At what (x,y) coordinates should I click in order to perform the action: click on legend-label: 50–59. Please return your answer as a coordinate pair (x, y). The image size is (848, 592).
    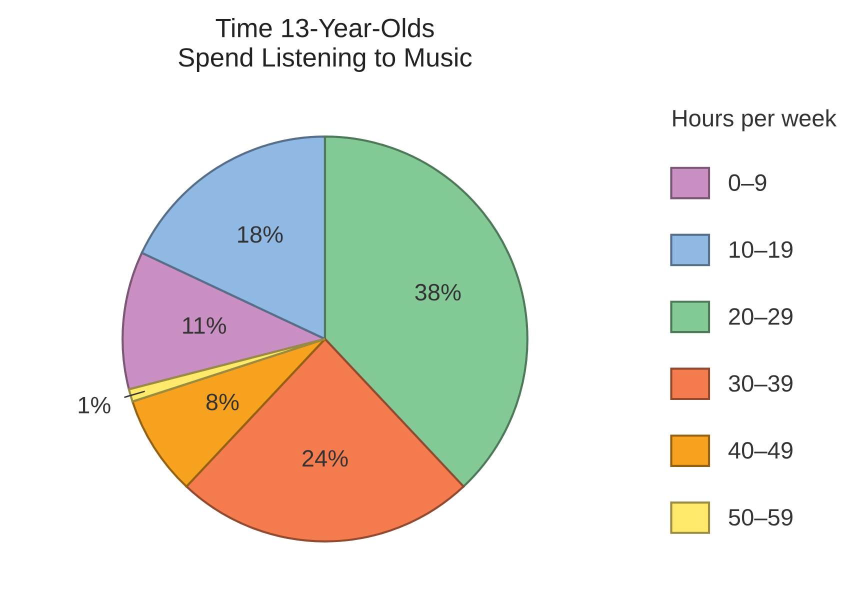
    Looking at the image, I should click on (760, 517).